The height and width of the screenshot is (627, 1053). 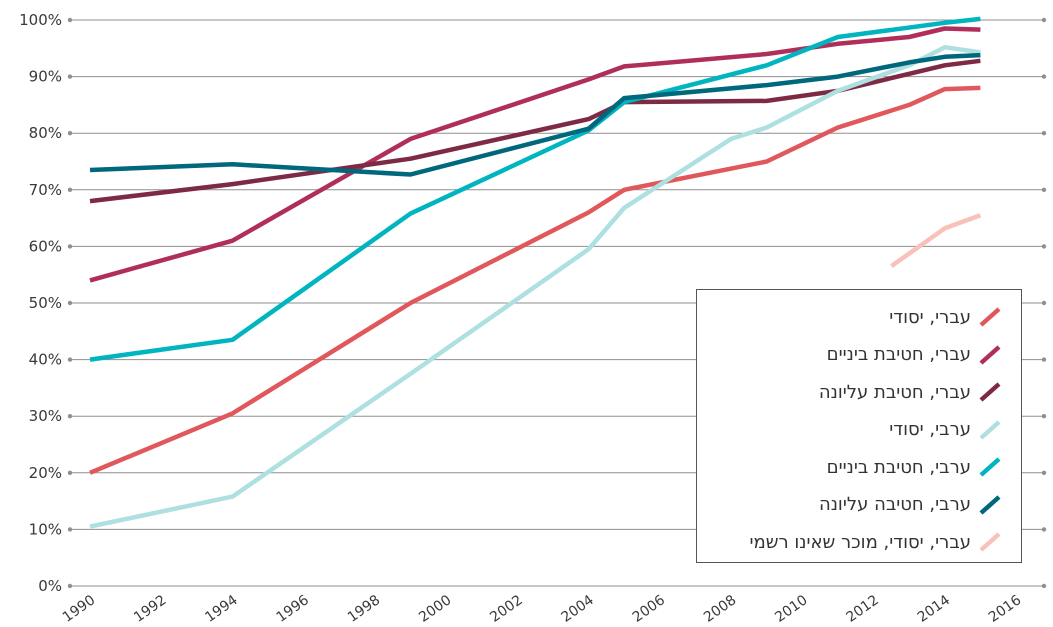 I want to click on y-tick-label: 0%, so click(x=50, y=586).